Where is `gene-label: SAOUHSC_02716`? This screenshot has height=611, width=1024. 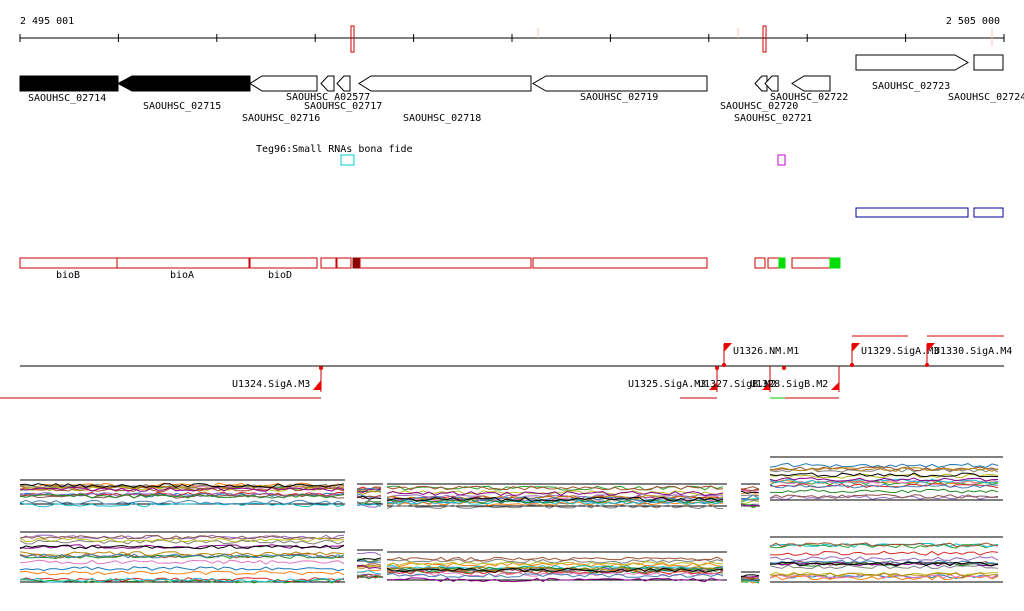 gene-label: SAOUHSC_02716 is located at coordinates (281, 118).